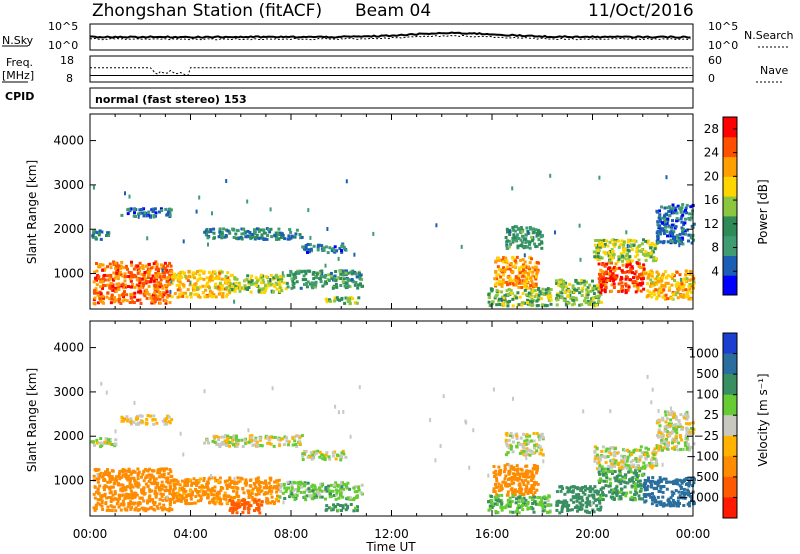 The width and height of the screenshot is (800, 554). What do you see at coordinates (653, 261) in the screenshot?
I see `power-cell-1987` at bounding box center [653, 261].